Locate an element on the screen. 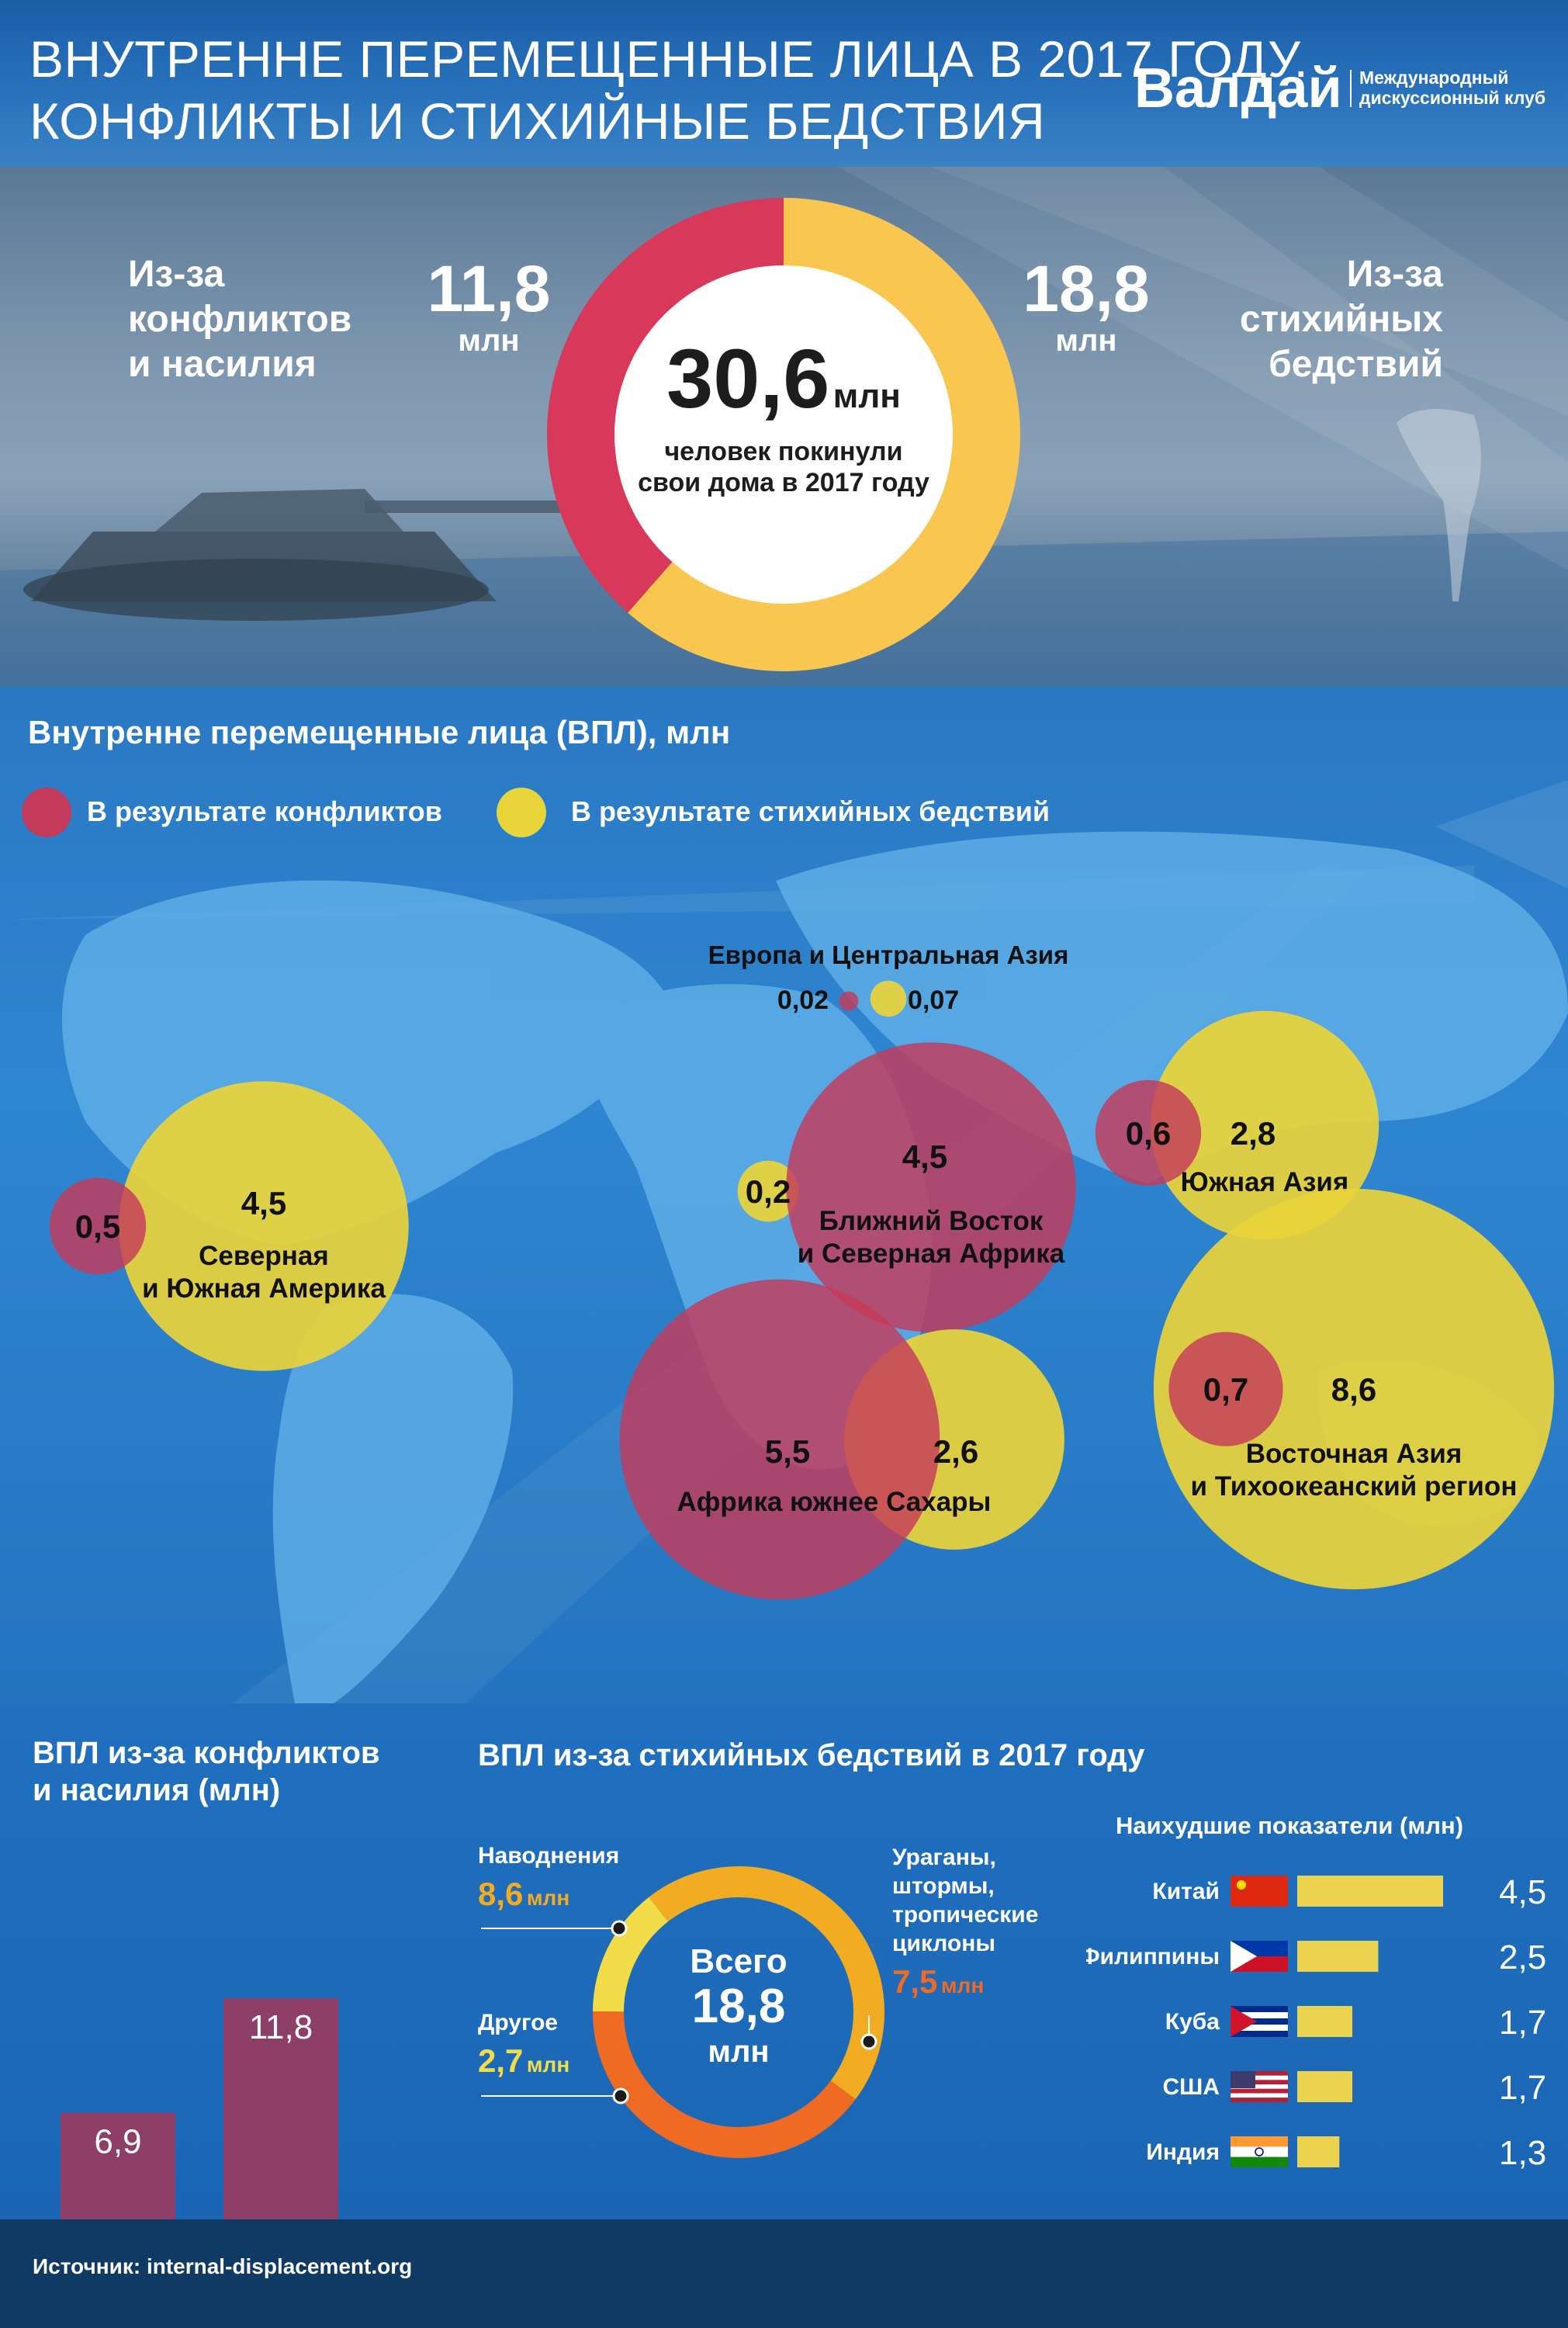  donut-floods-unit: млн is located at coordinates (548, 1898).